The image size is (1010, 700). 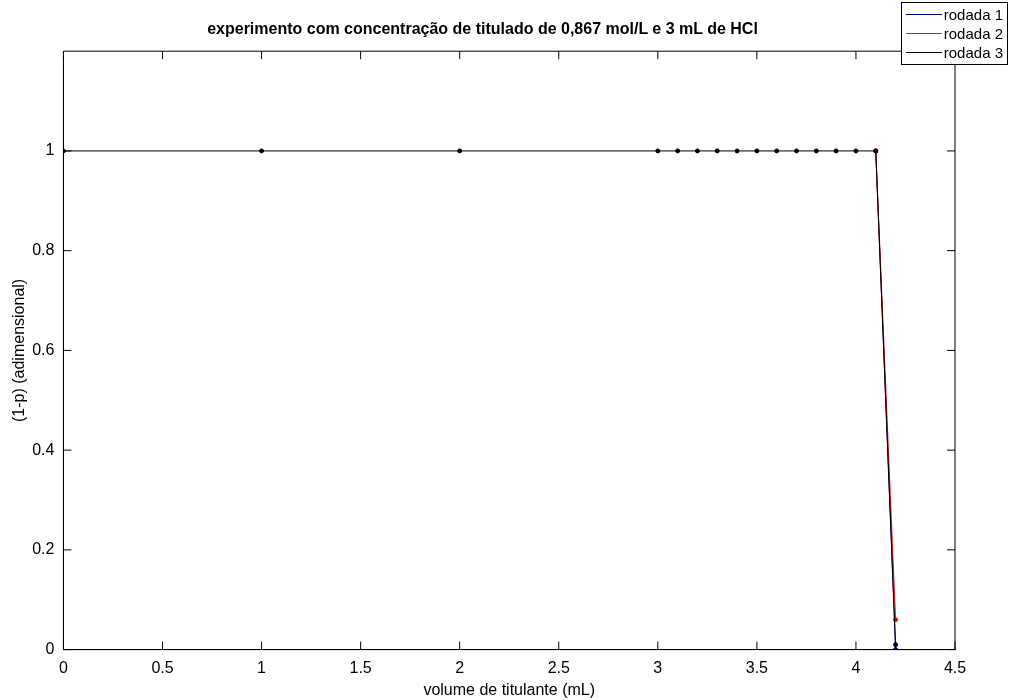 What do you see at coordinates (558, 667) in the screenshot?
I see `x-tick-label: 2.5` at bounding box center [558, 667].